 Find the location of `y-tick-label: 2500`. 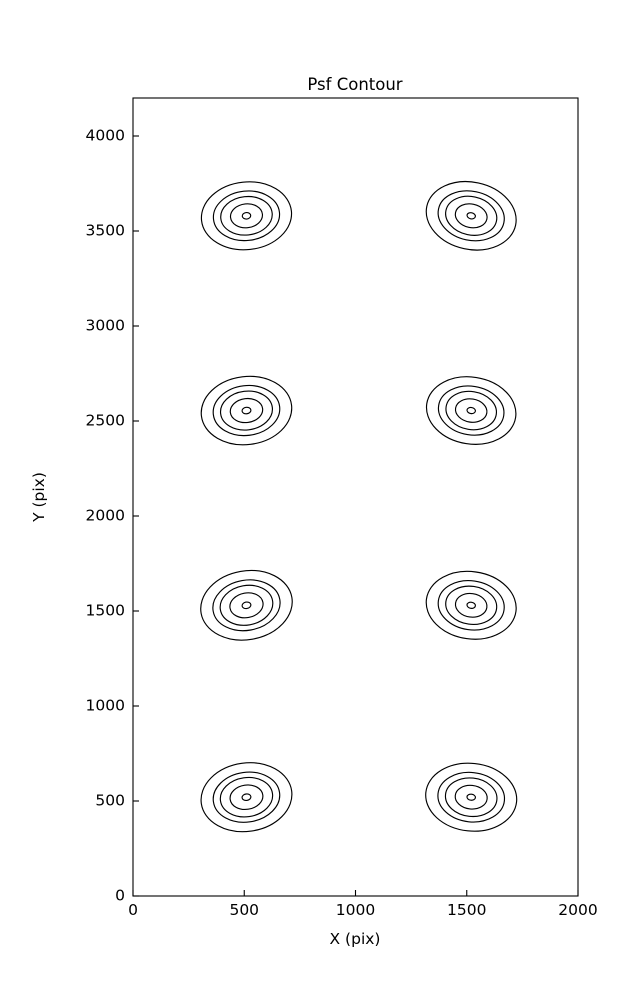

y-tick-label: 2500 is located at coordinates (105, 421).